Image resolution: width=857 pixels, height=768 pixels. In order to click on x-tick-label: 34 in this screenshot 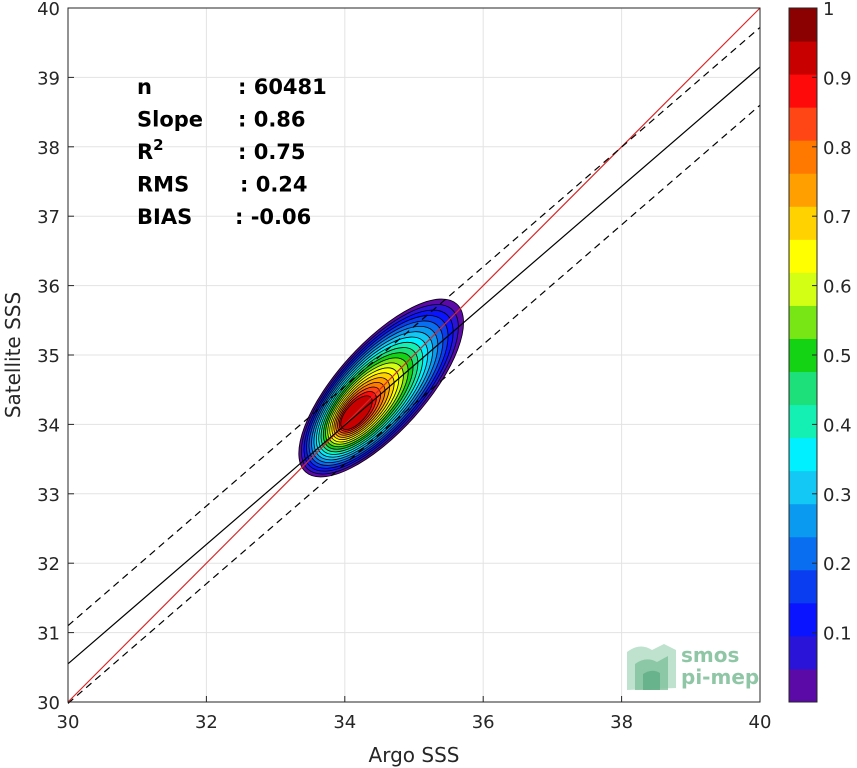, I will do `click(344, 722)`.